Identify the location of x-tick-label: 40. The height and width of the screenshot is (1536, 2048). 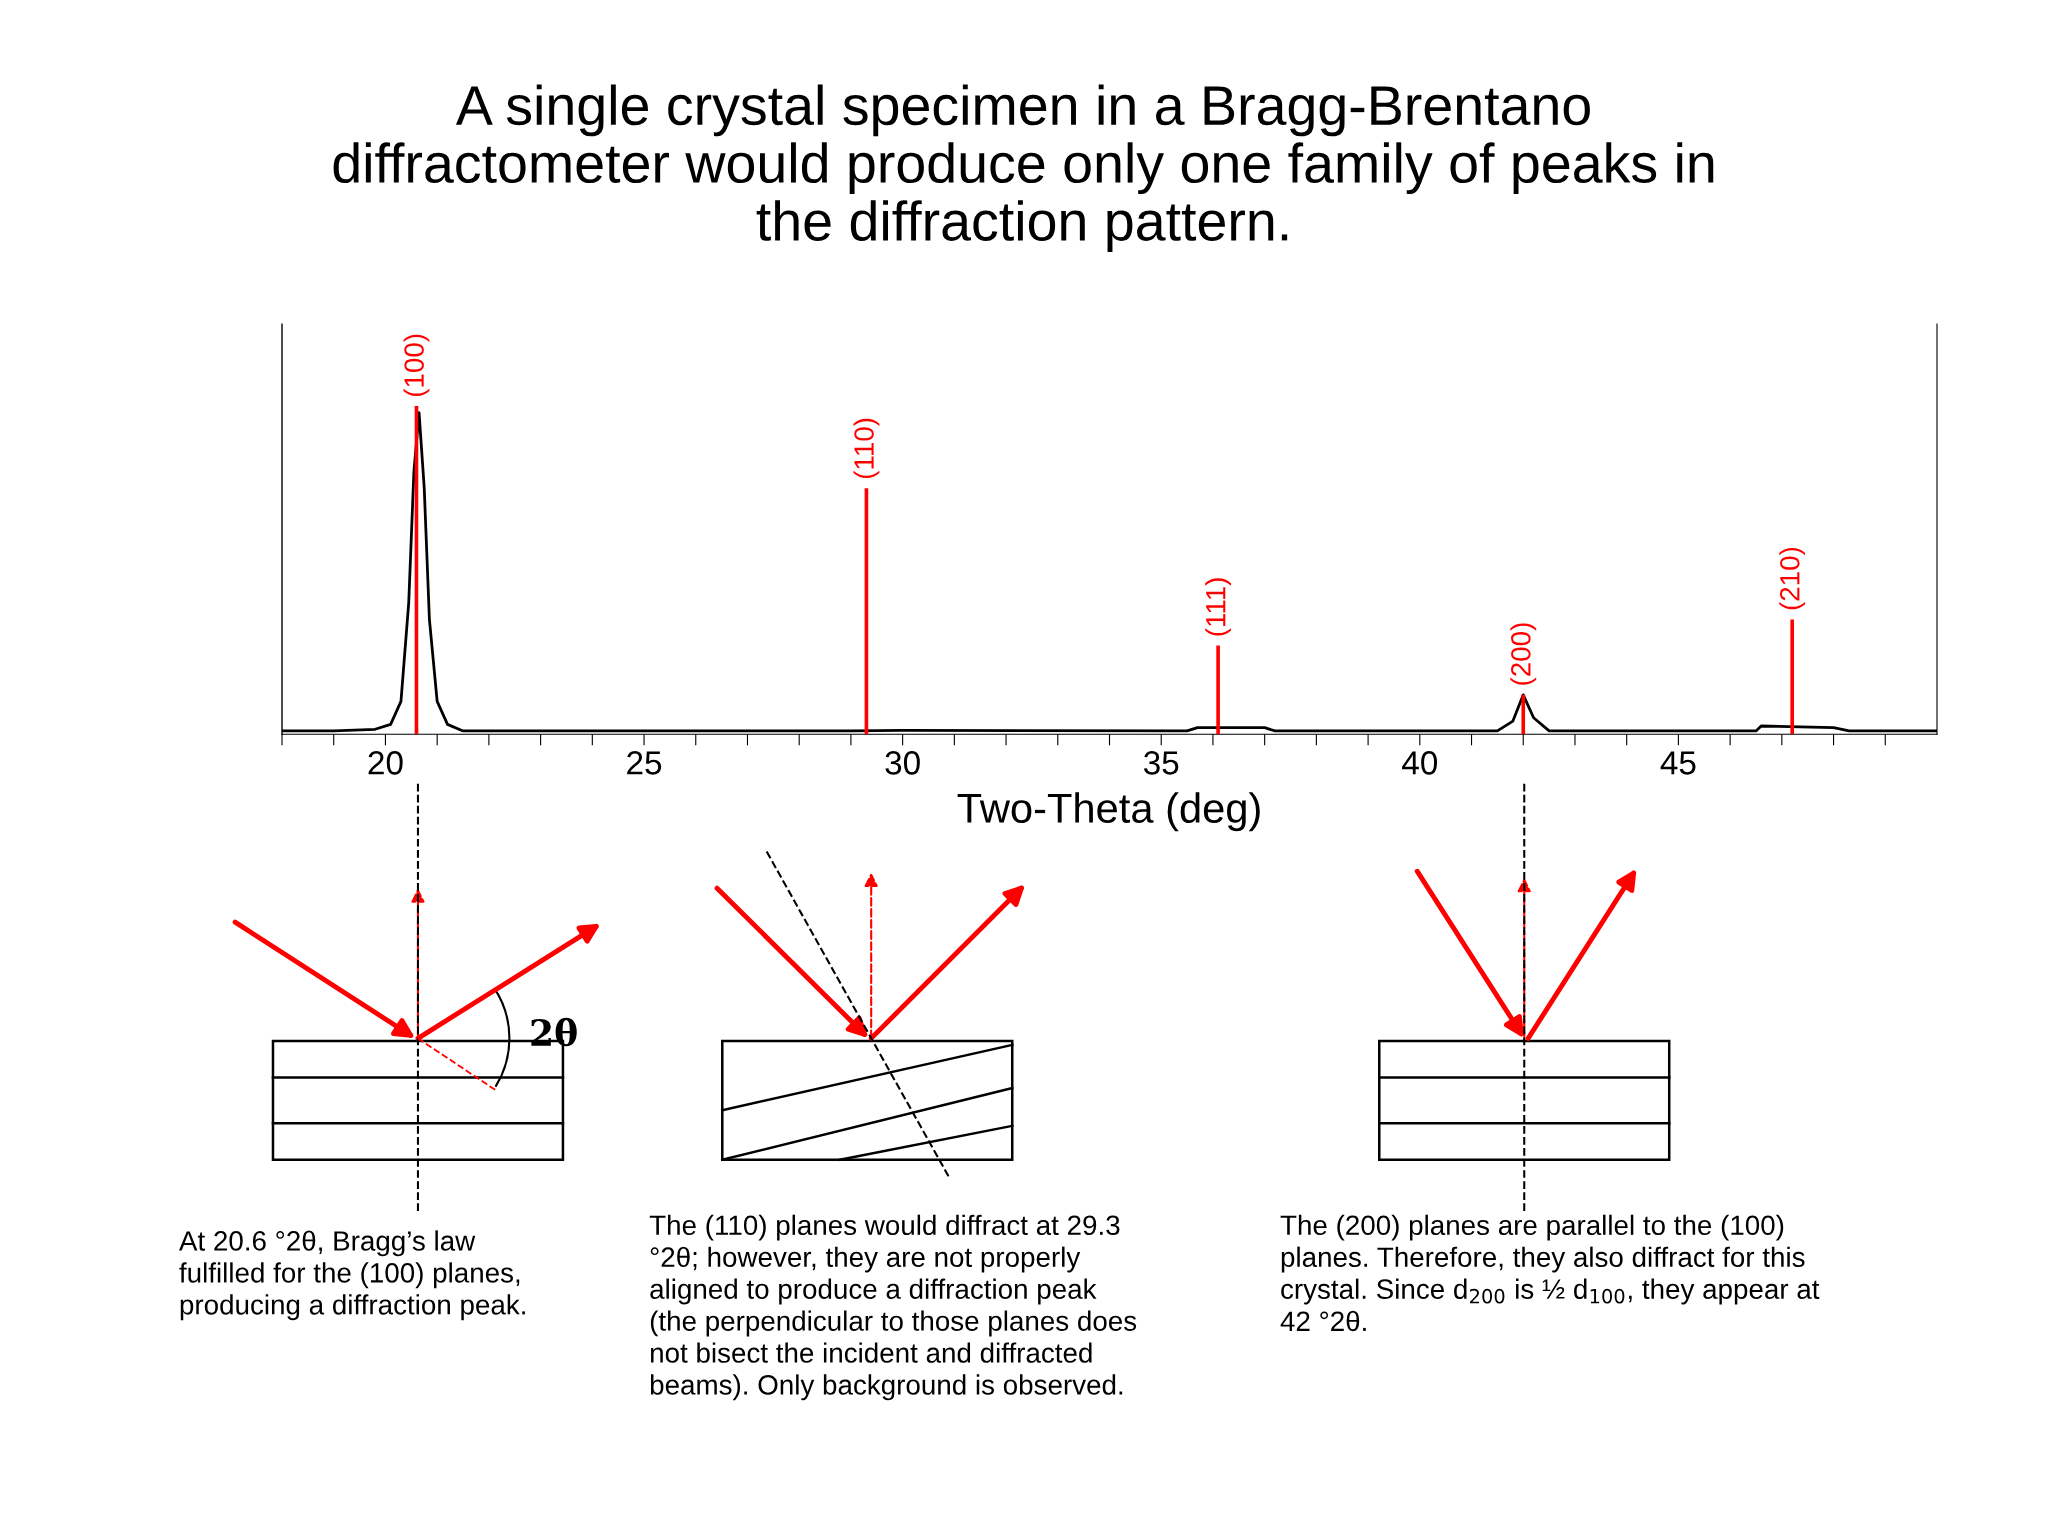
(1420, 763).